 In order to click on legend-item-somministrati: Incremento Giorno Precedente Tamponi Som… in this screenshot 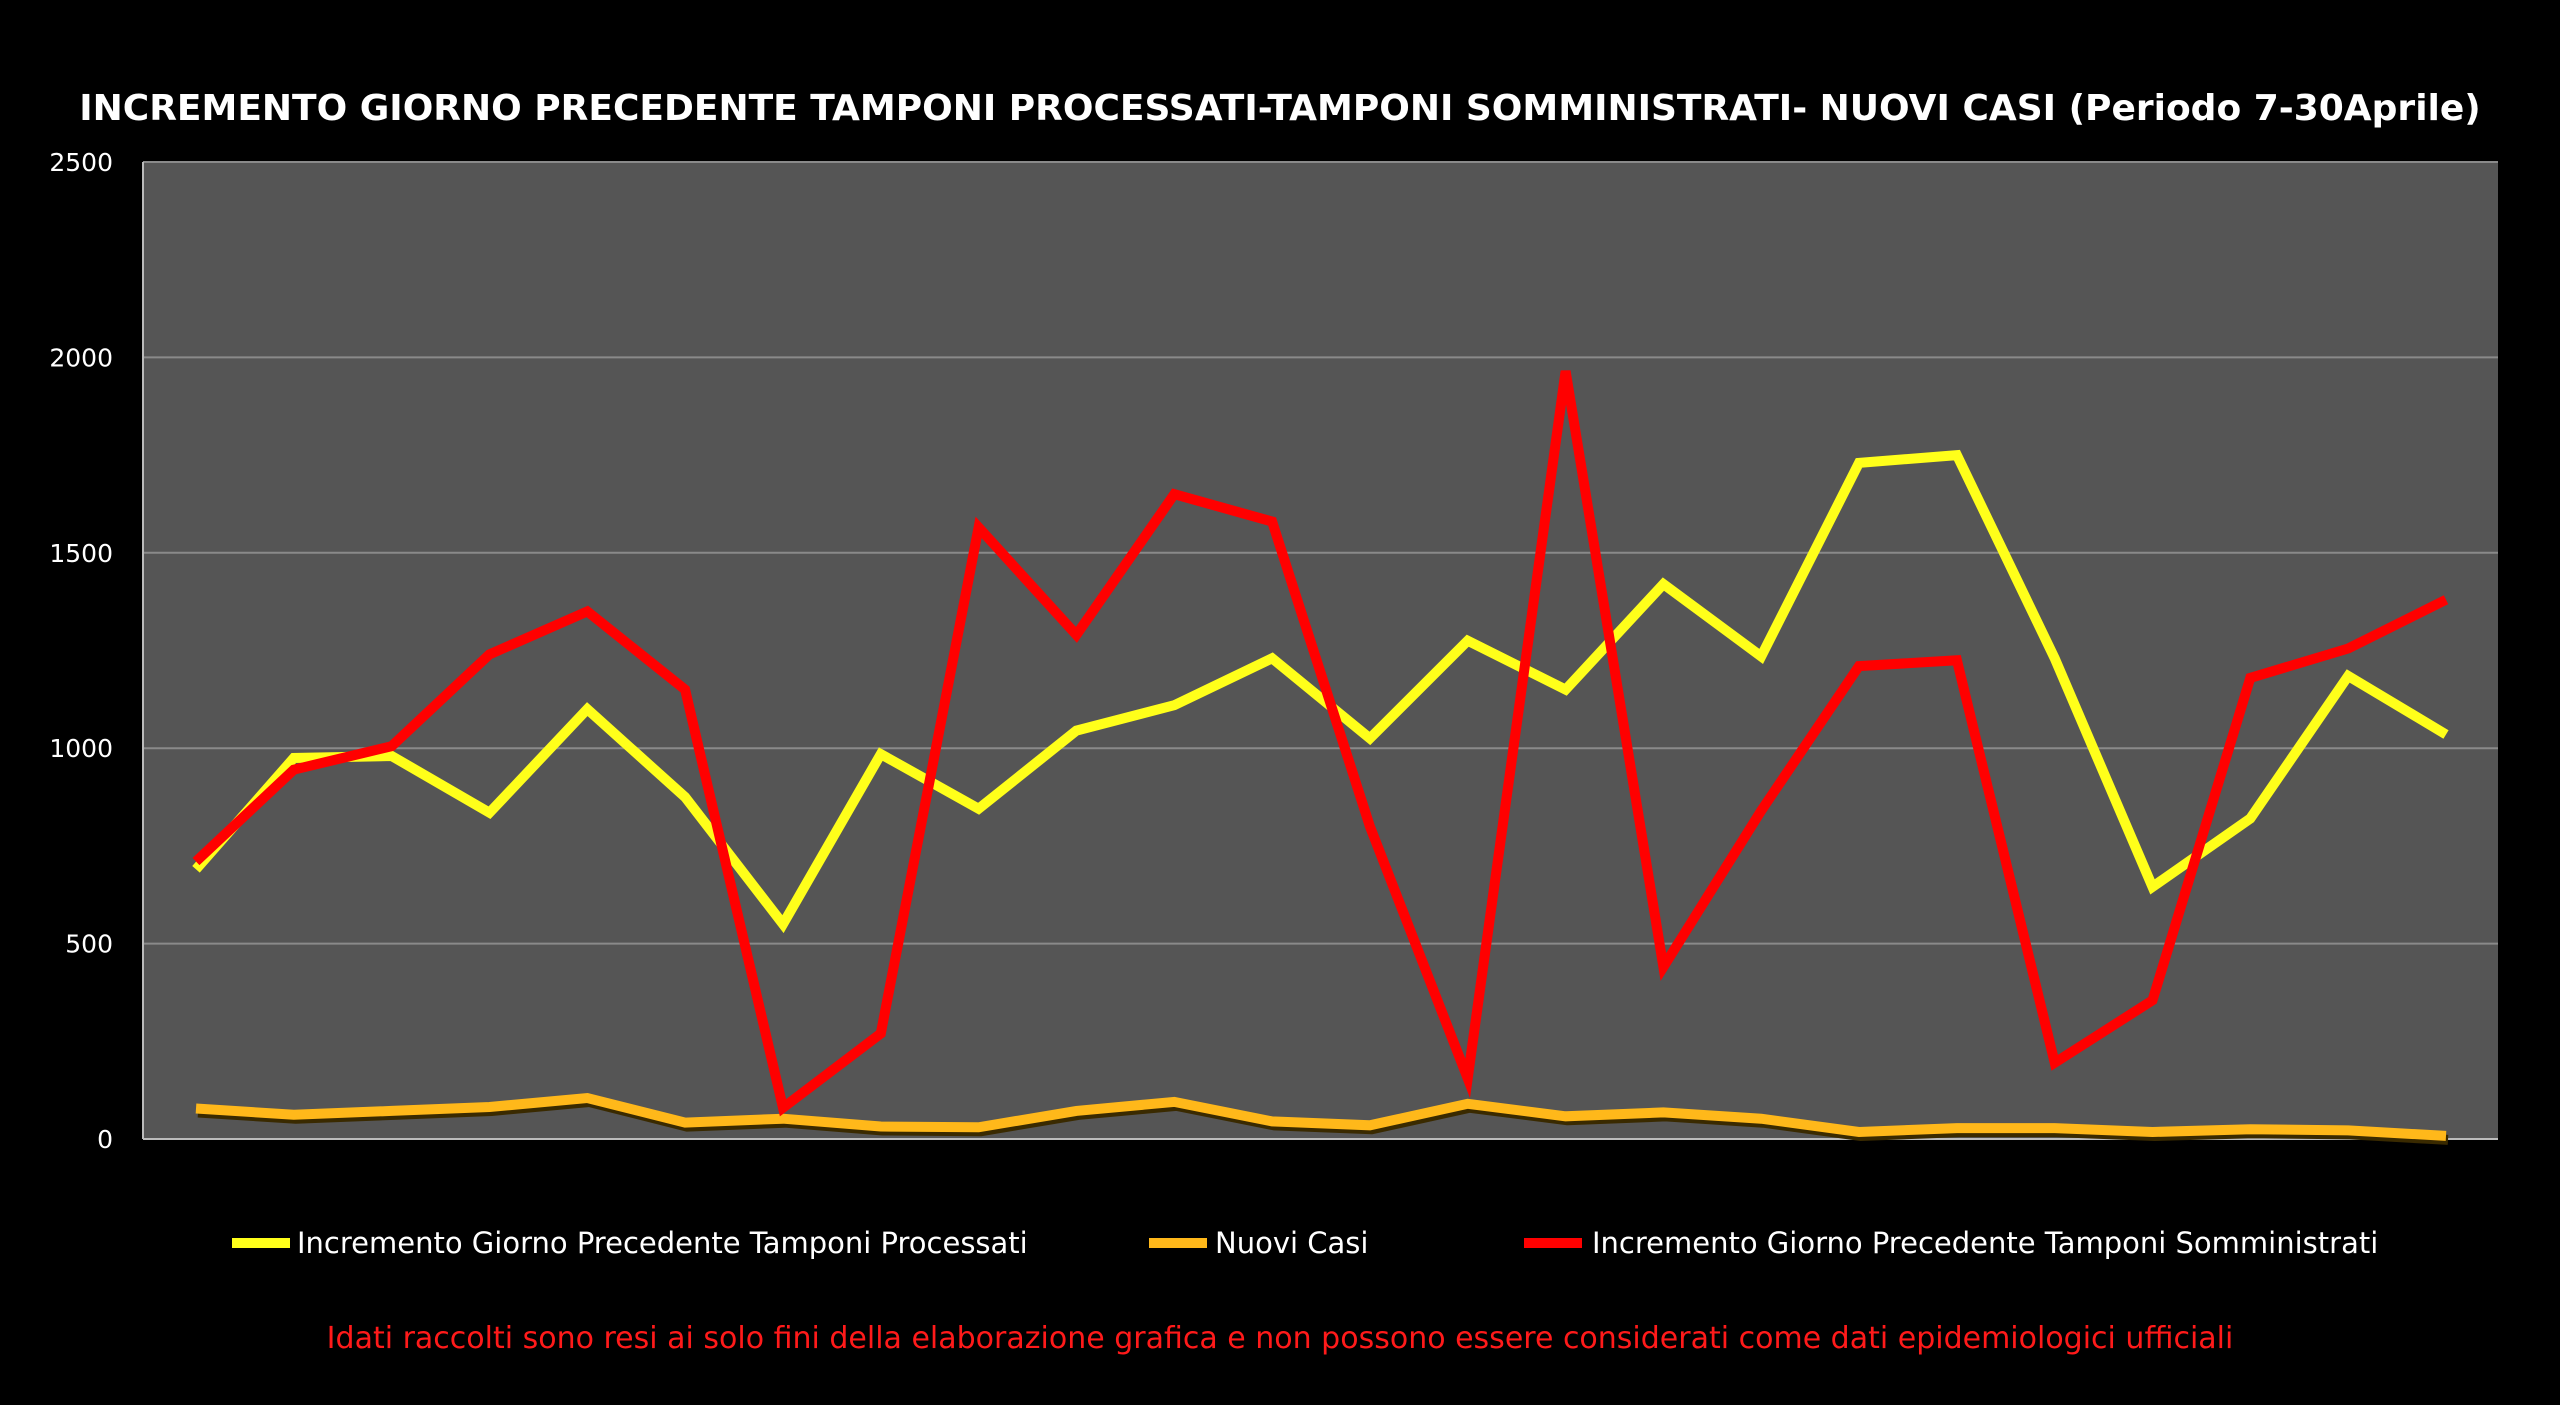, I will do `click(1951, 1243)`.